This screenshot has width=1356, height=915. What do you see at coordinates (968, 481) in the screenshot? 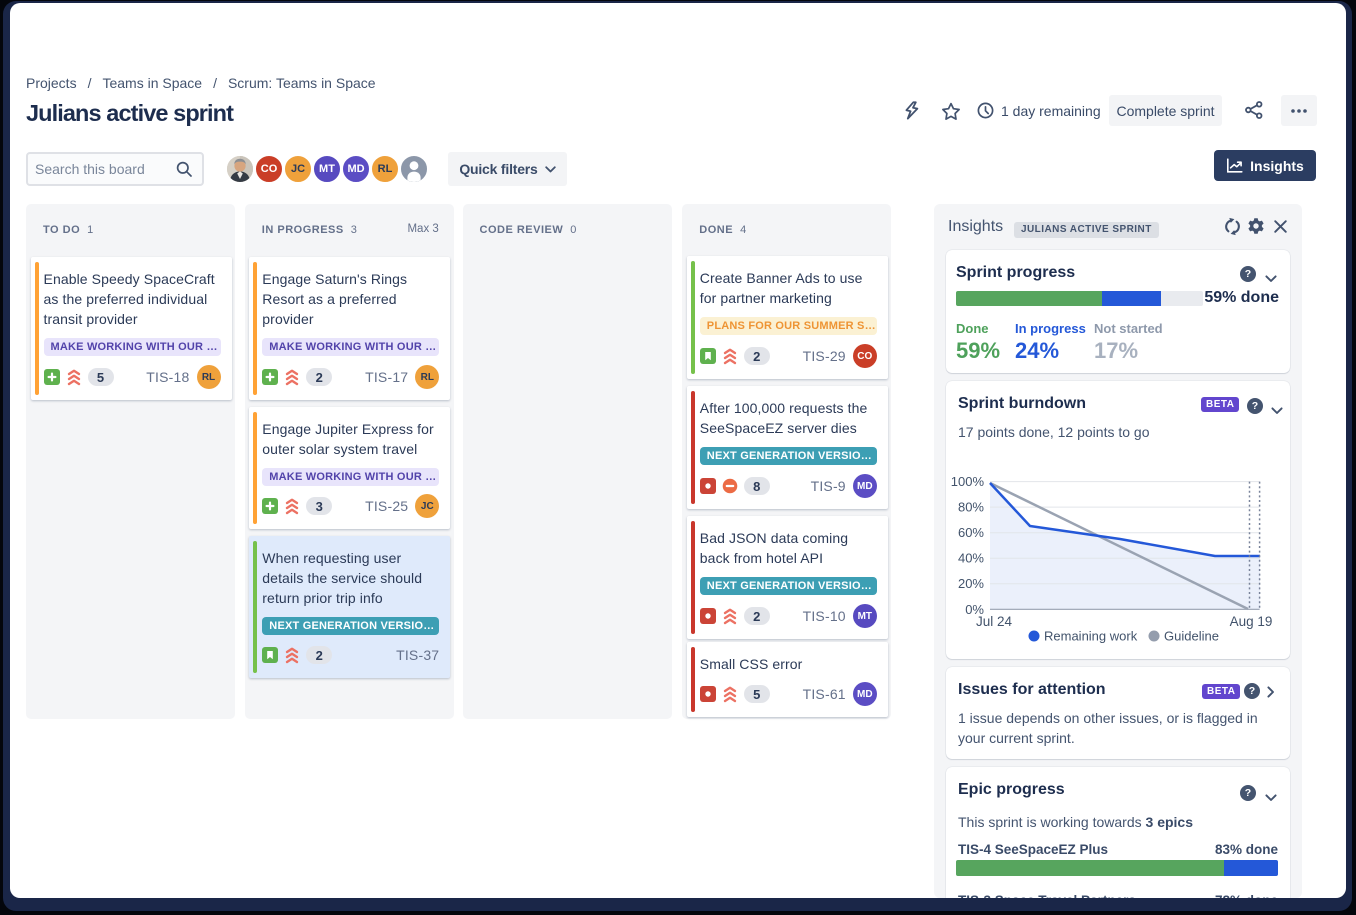
I see `svg-text: 100%` at bounding box center [968, 481].